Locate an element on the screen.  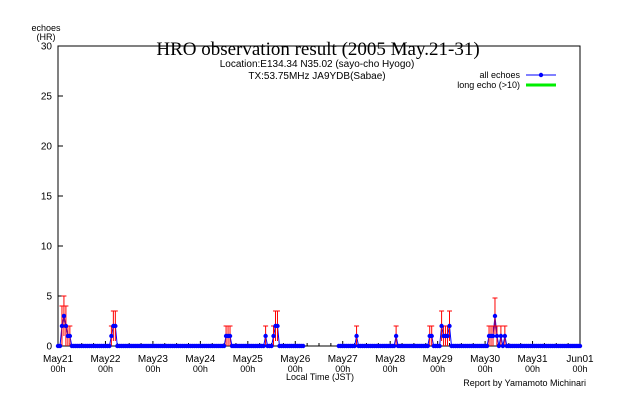
x-tick-label-may23: May23 is located at coordinates (153, 359).